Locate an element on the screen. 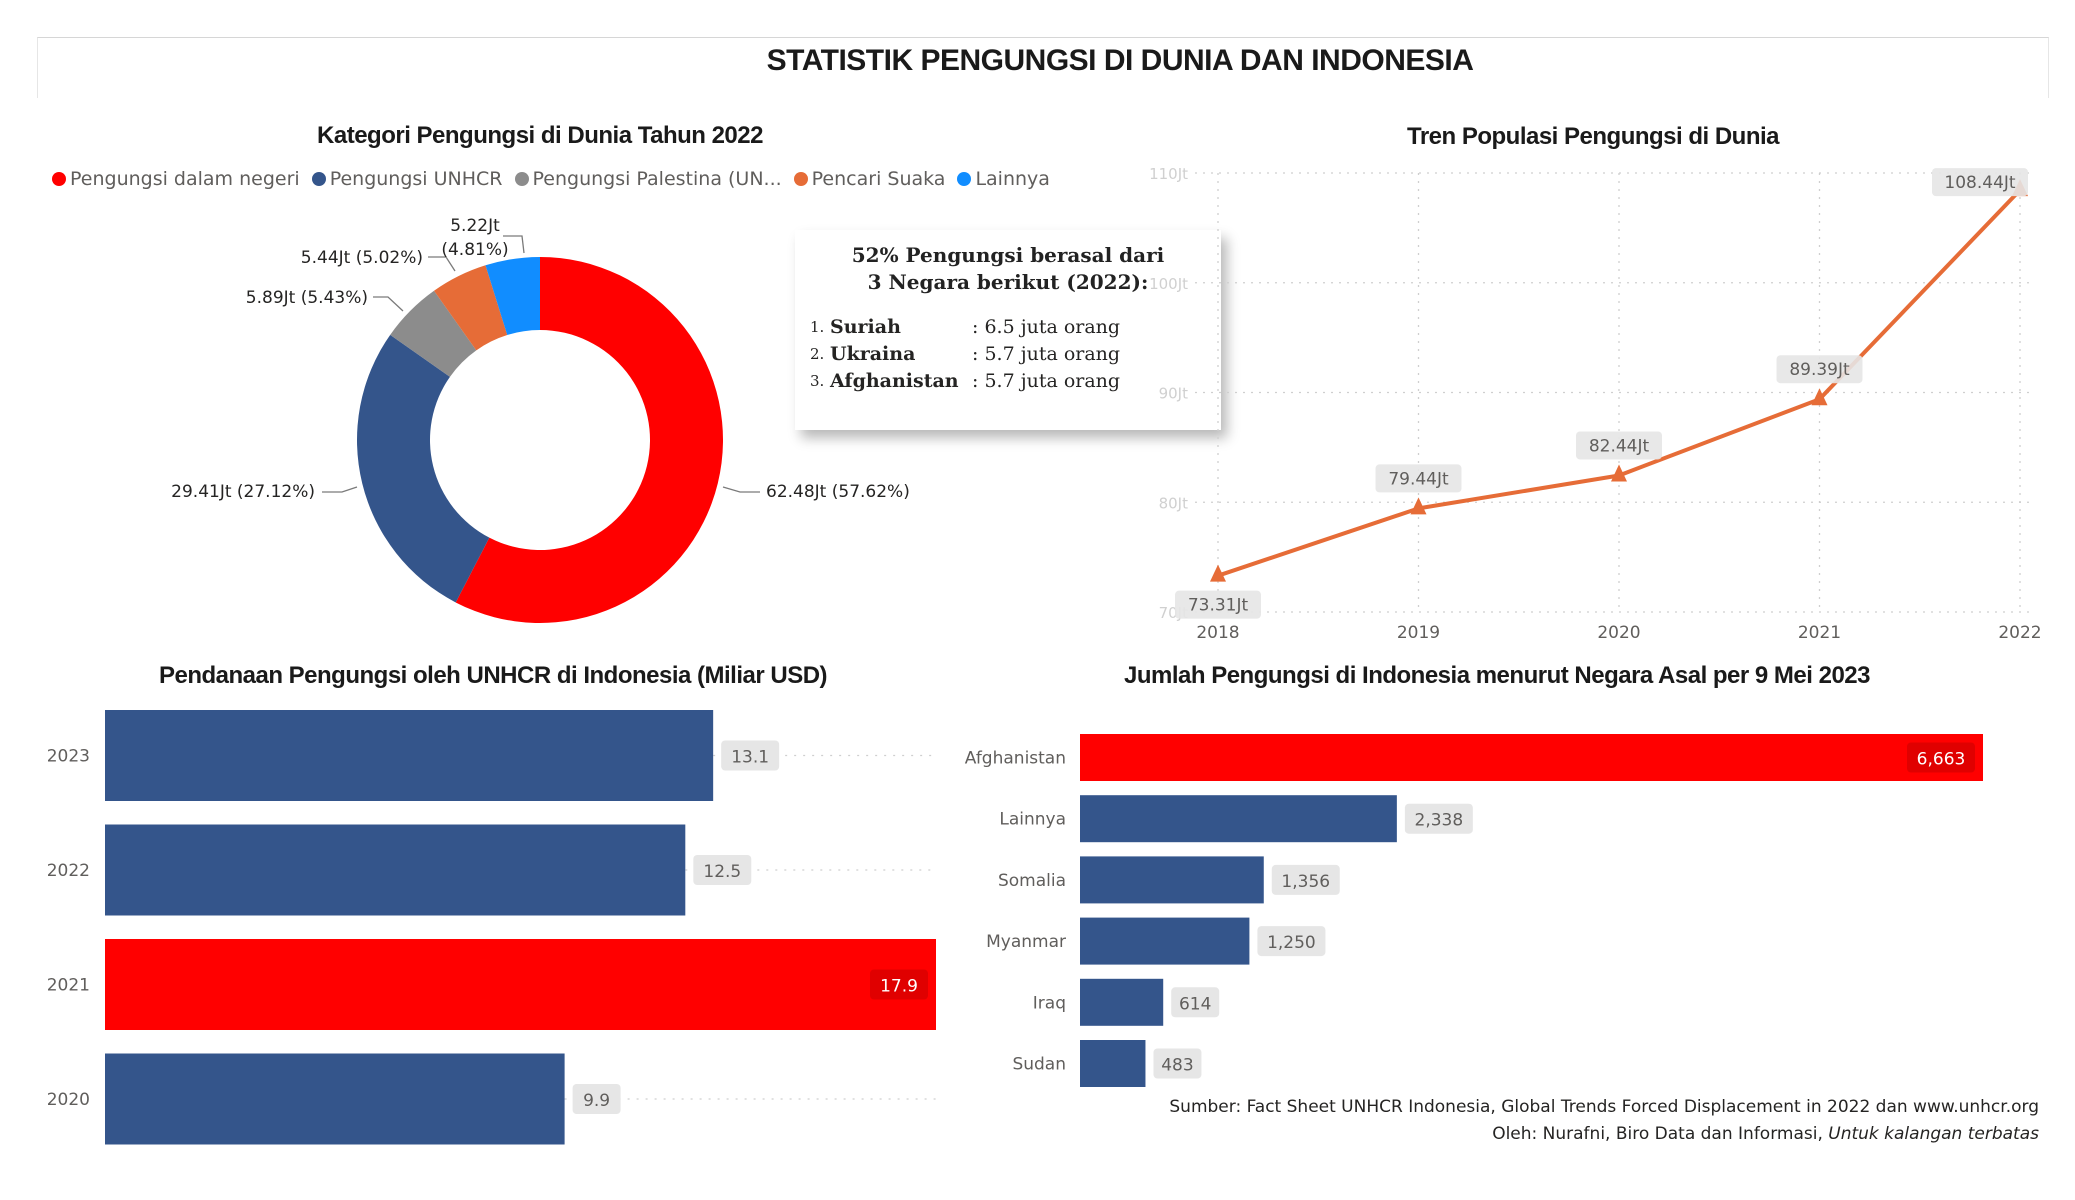 The height and width of the screenshot is (1200, 2075). legend-item: Pengungsi UNHCR is located at coordinates (407, 179).